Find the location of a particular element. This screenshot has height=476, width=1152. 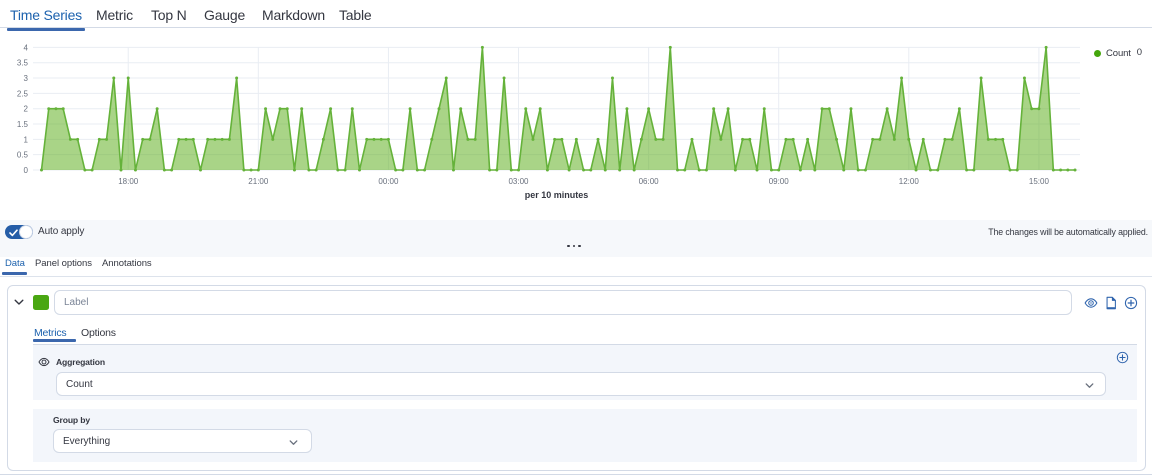

auto-apply-label: Auto apply is located at coordinates (61, 231).